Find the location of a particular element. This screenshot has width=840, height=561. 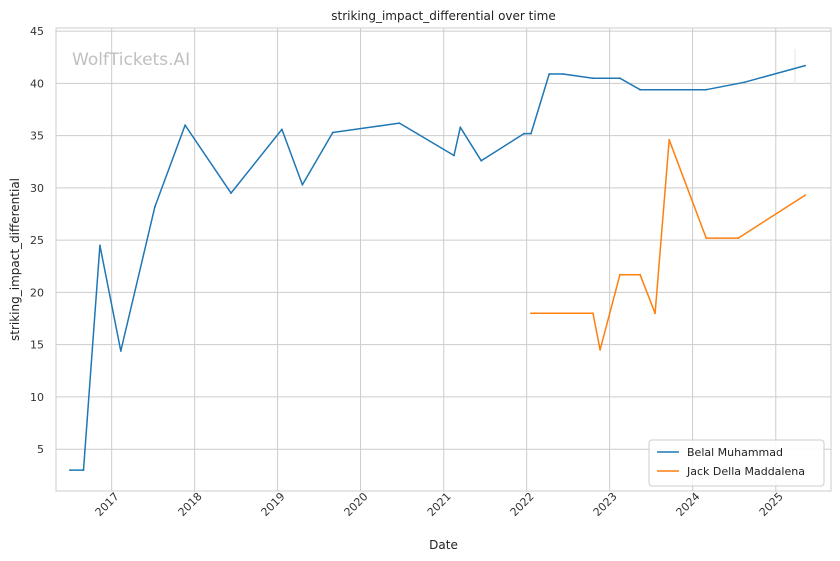

y-tick-label: 5 is located at coordinates (40, 449).